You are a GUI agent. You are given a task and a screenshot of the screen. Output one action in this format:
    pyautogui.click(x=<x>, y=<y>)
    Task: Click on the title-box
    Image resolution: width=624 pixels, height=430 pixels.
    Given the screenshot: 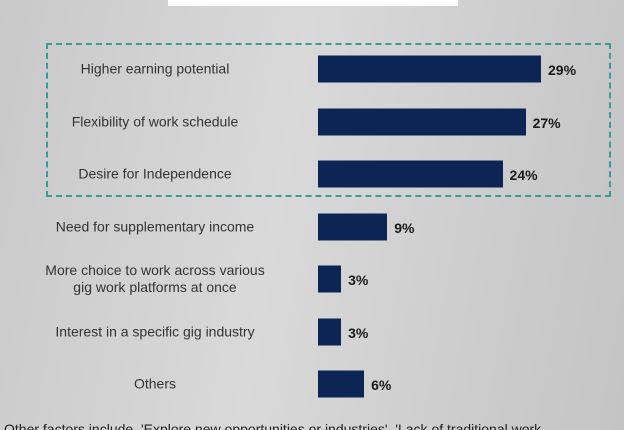 What is the action you would take?
    pyautogui.click(x=313, y=3)
    